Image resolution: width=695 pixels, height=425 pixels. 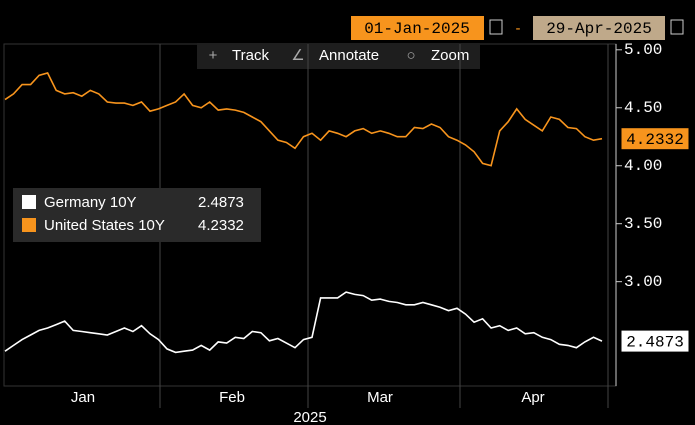 I want to click on y-tick-label: 4.50, so click(x=643, y=108).